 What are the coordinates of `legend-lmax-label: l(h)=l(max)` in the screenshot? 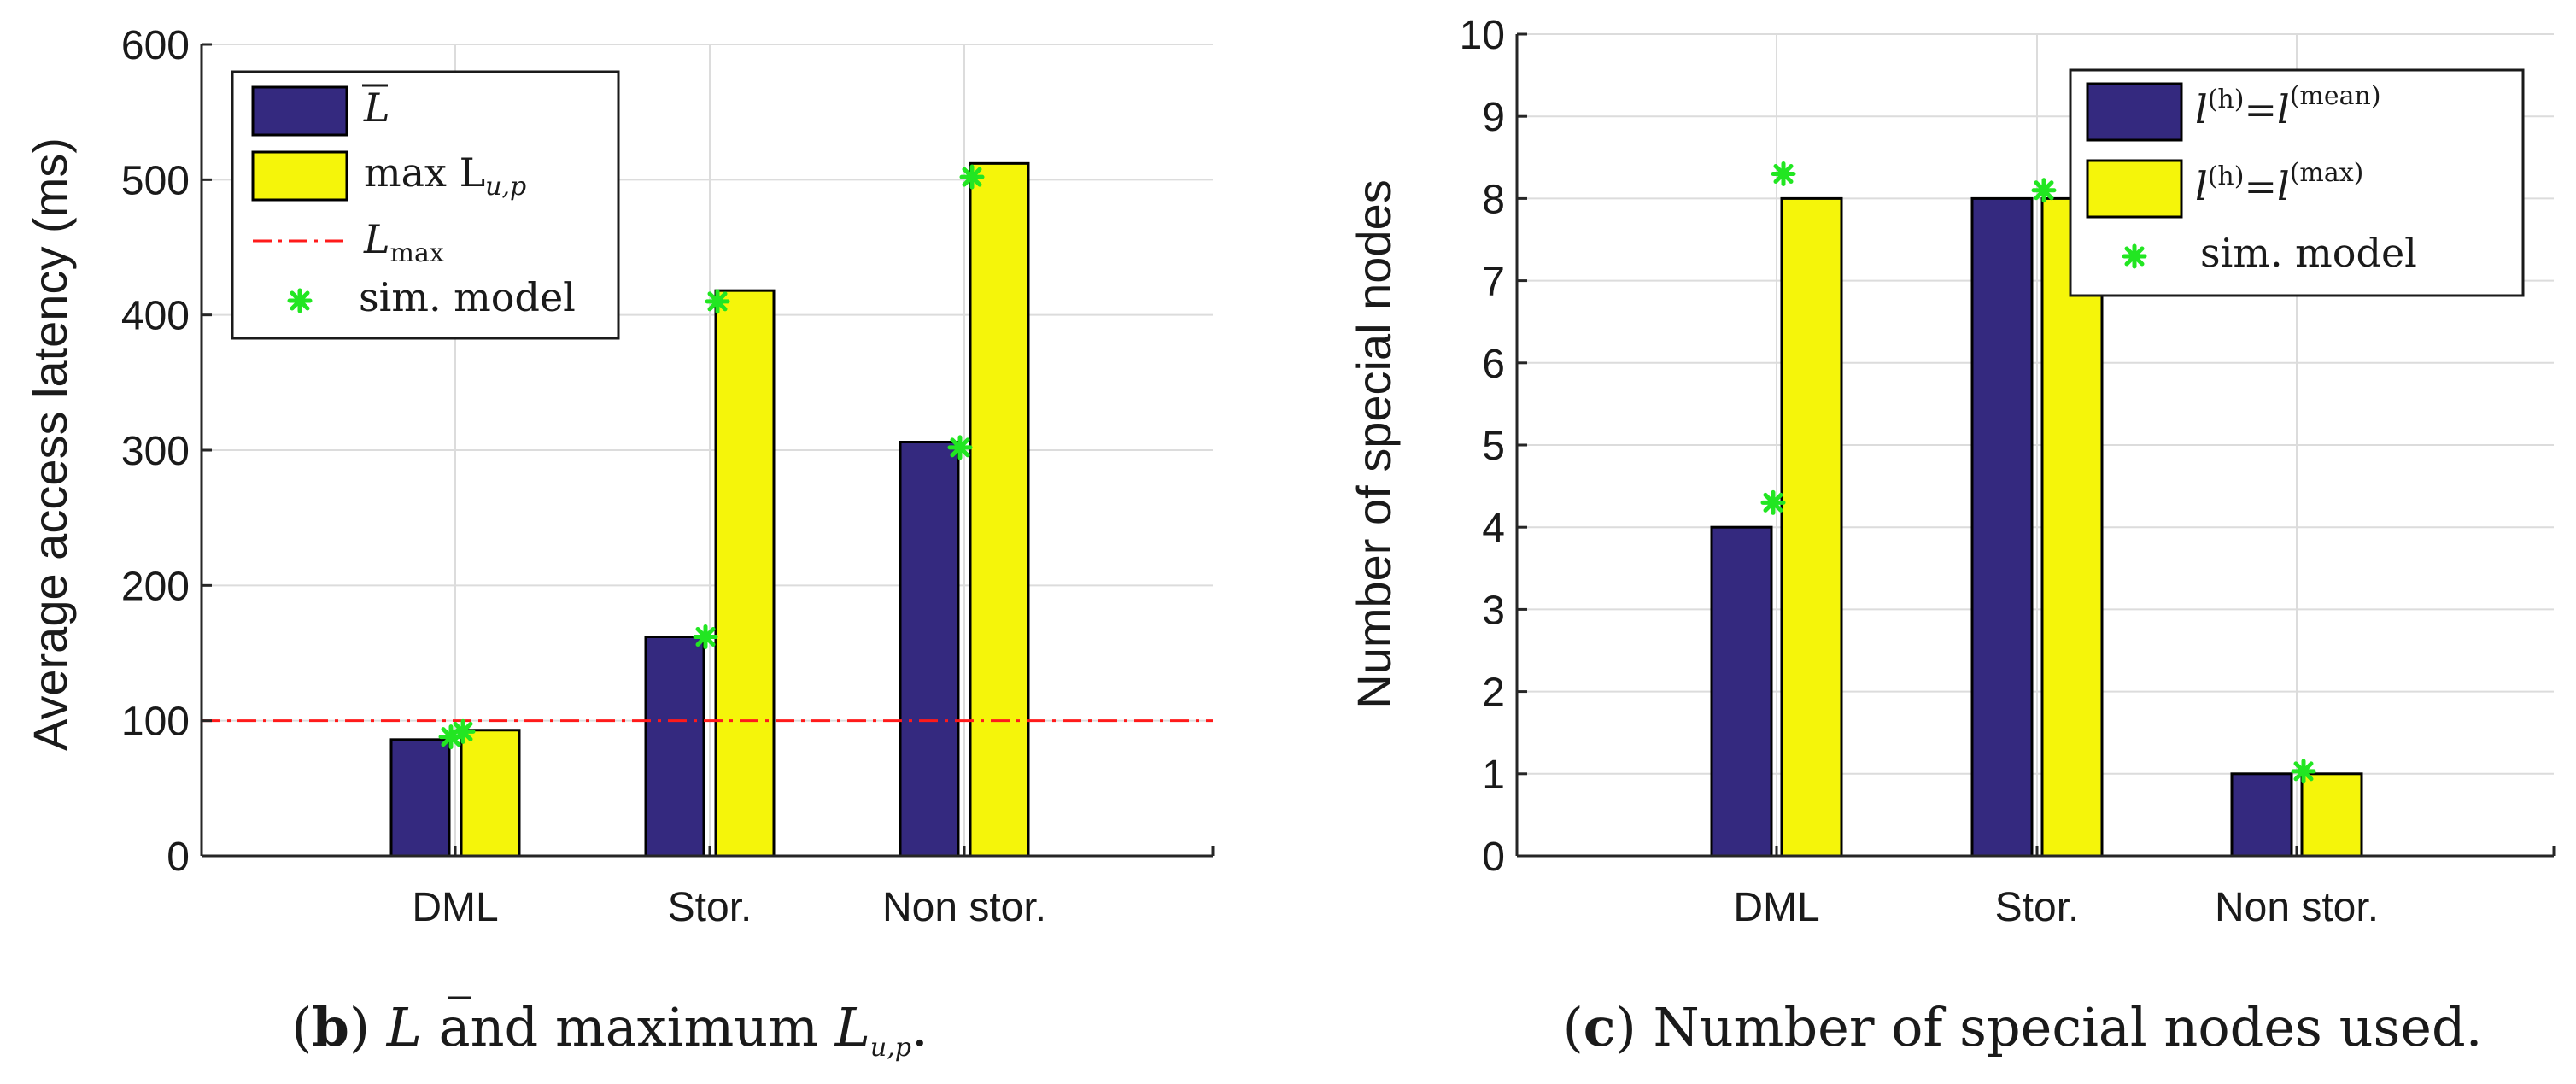 It's located at (2279, 184).